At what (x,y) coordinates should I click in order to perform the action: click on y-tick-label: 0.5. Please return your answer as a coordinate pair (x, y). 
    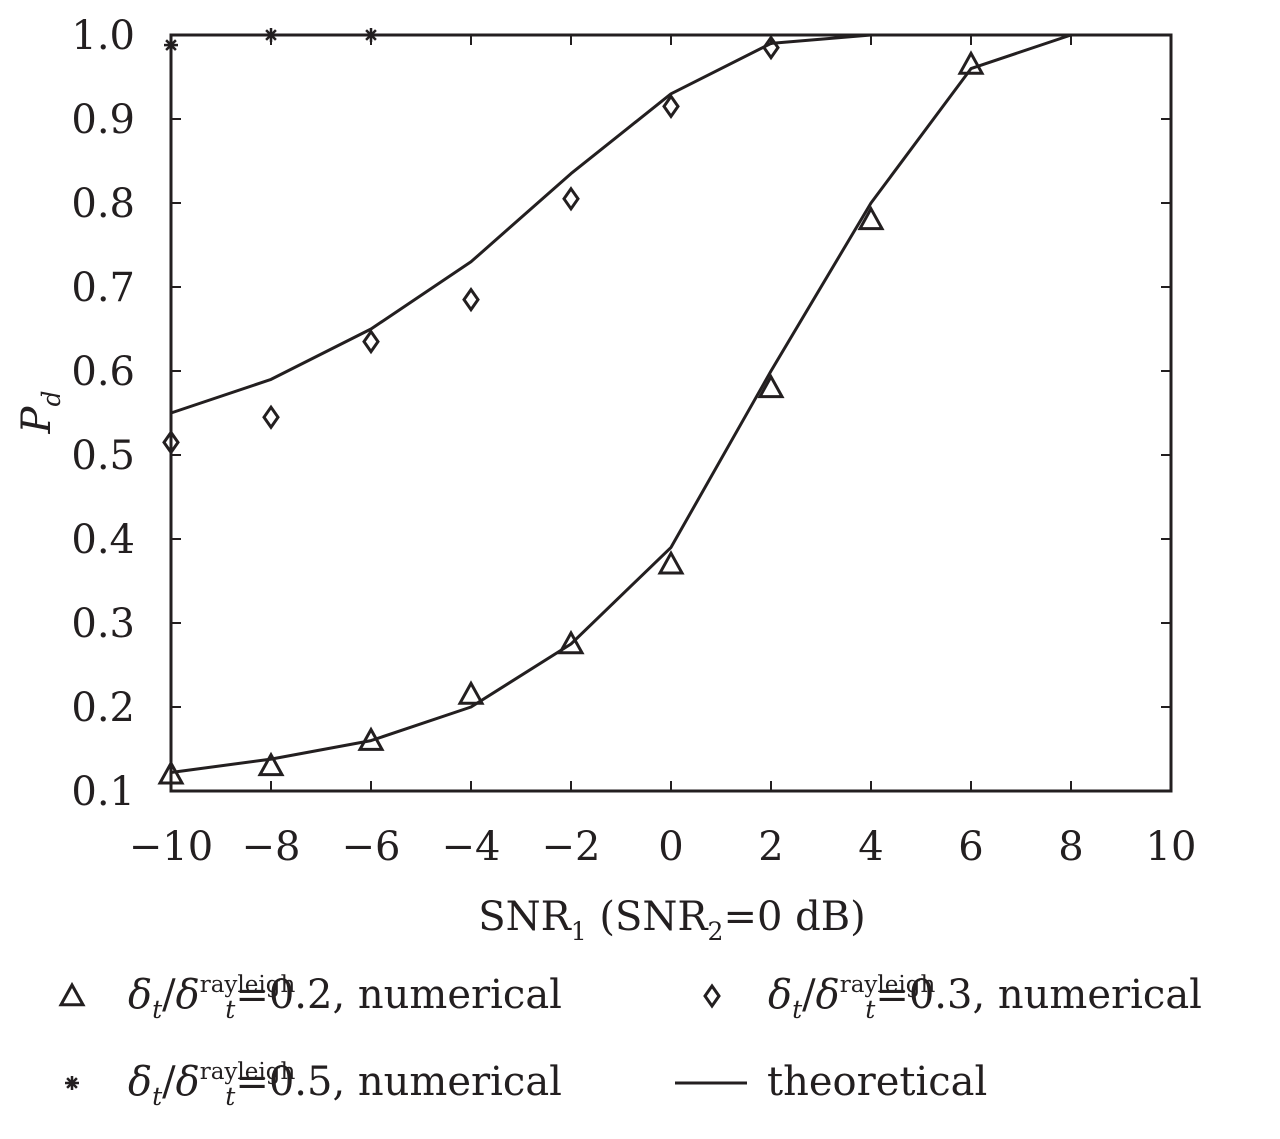
    Looking at the image, I should click on (103, 456).